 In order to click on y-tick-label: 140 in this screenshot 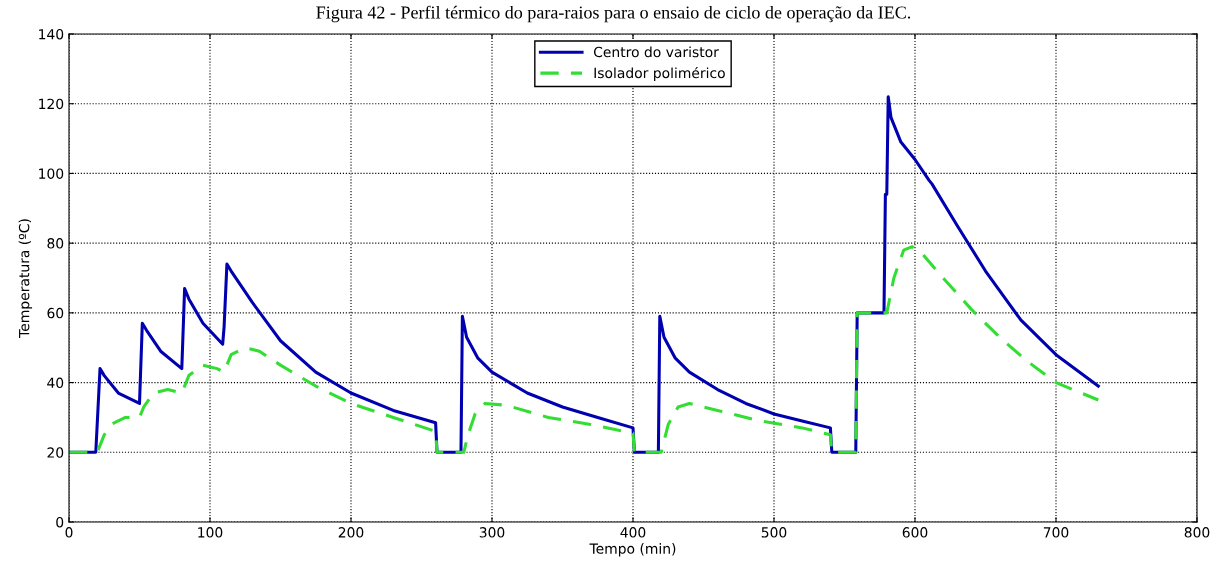, I will do `click(51, 34)`.